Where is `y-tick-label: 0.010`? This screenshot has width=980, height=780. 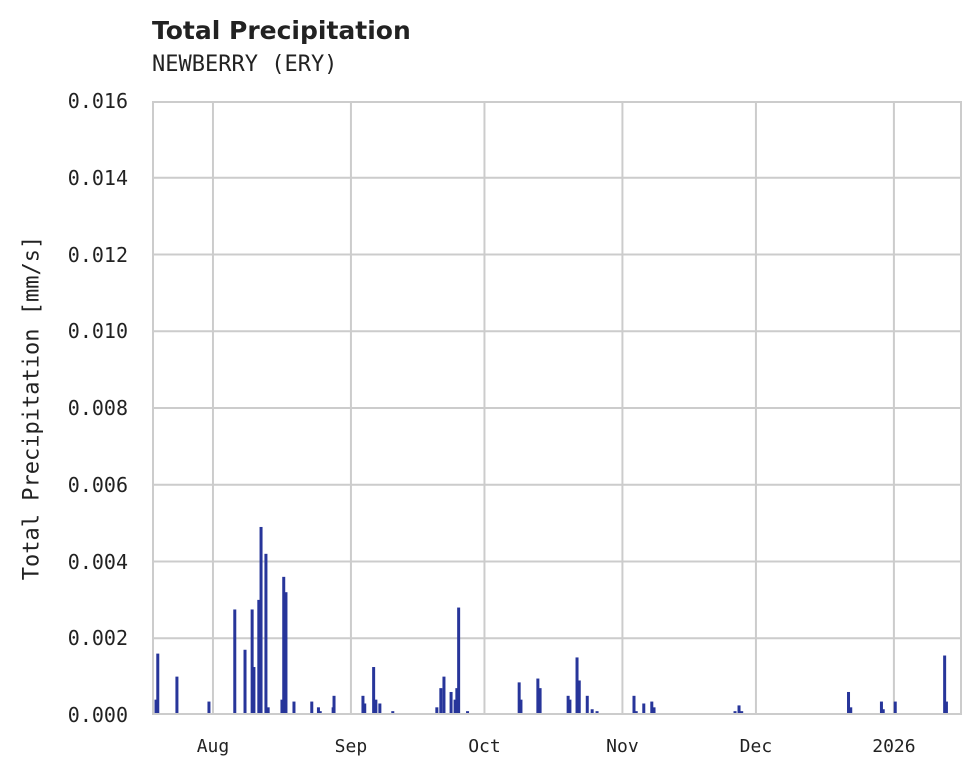
y-tick-label: 0.010 is located at coordinates (97, 331).